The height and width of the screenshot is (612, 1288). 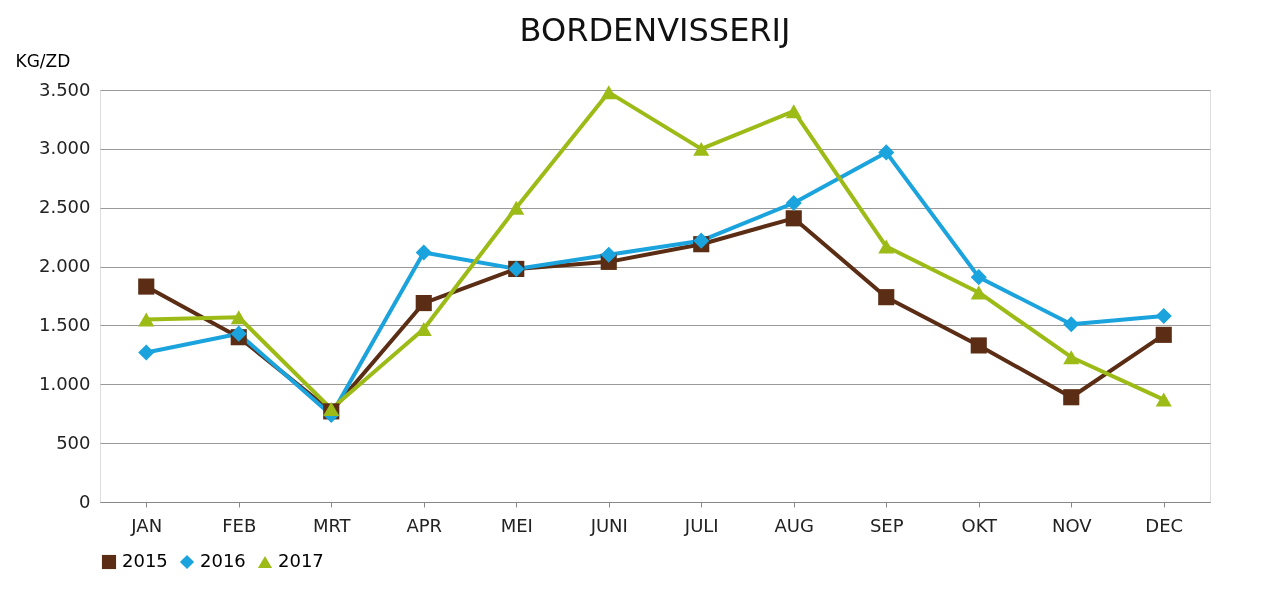 What do you see at coordinates (64, 266) in the screenshot?
I see `y-tick-label: 2.000` at bounding box center [64, 266].